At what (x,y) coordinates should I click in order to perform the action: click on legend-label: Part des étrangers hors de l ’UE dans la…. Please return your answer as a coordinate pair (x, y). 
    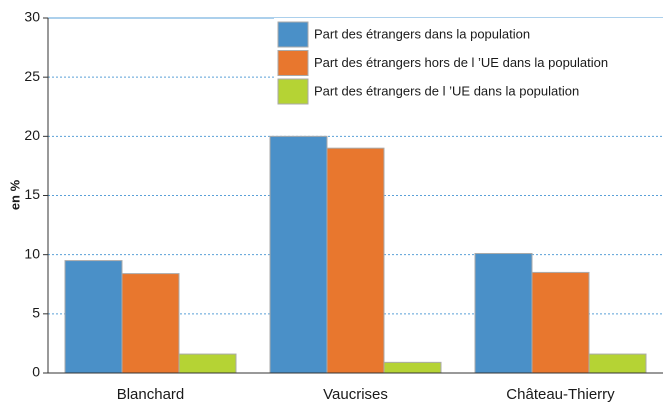
    Looking at the image, I should click on (461, 62).